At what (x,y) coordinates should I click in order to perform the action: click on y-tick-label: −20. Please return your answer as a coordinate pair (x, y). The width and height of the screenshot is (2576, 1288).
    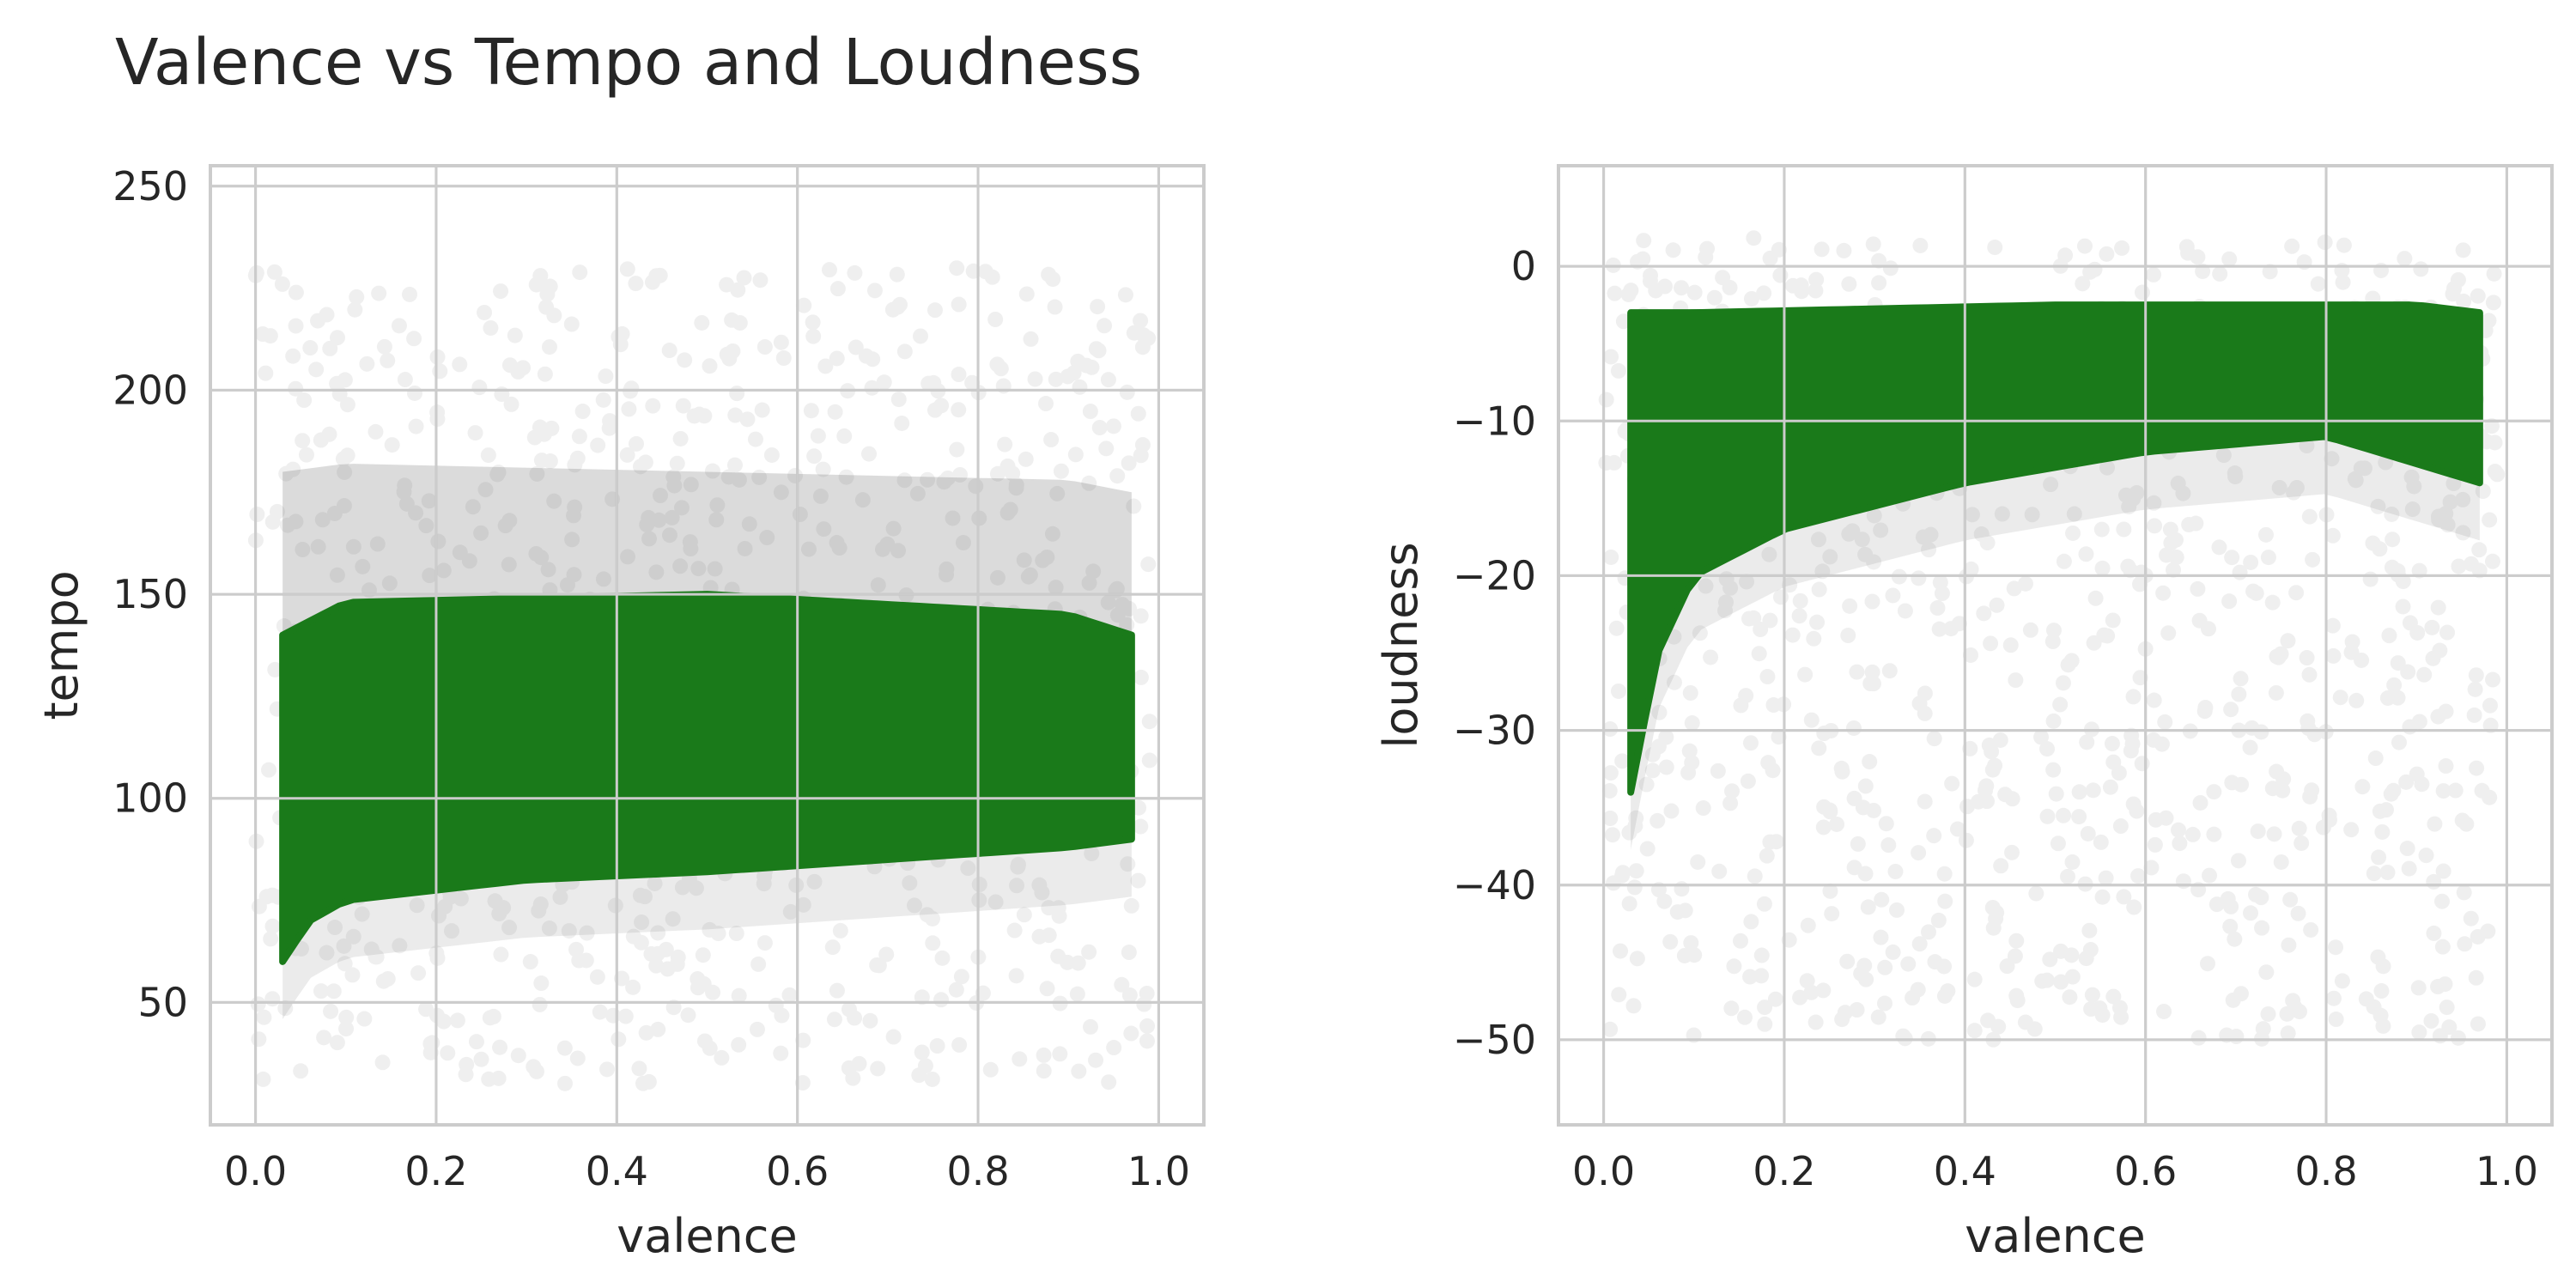
    Looking at the image, I should click on (1495, 575).